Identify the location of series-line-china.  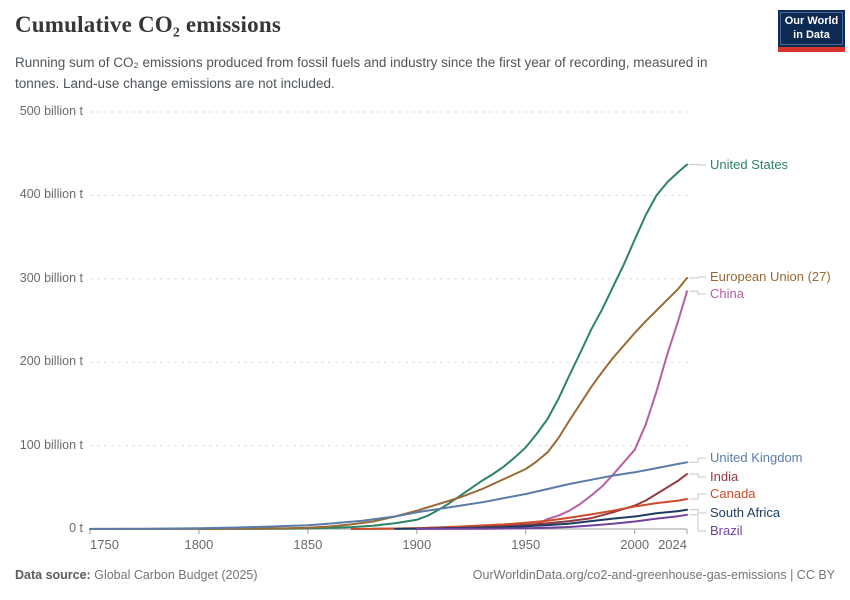
(551, 410).